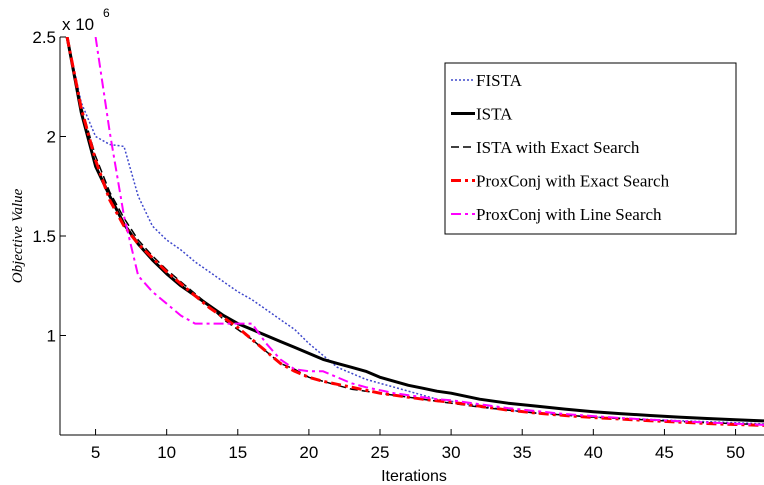 This screenshot has width=764, height=485. Describe the element at coordinates (494, 114) in the screenshot. I see `legend-label: ISTA` at that location.